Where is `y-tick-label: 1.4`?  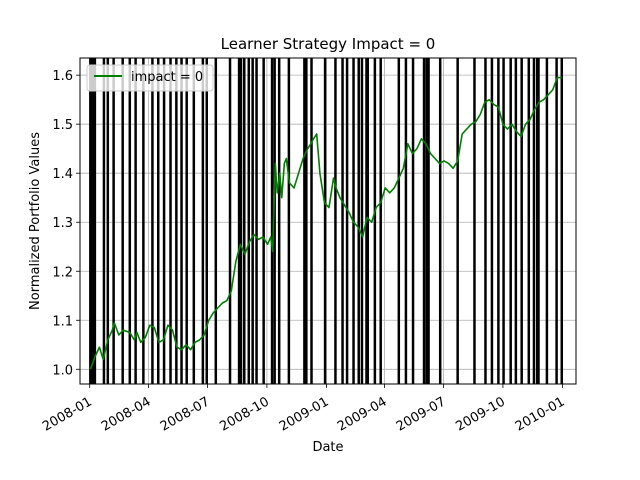 y-tick-label: 1.4 is located at coordinates (62, 174).